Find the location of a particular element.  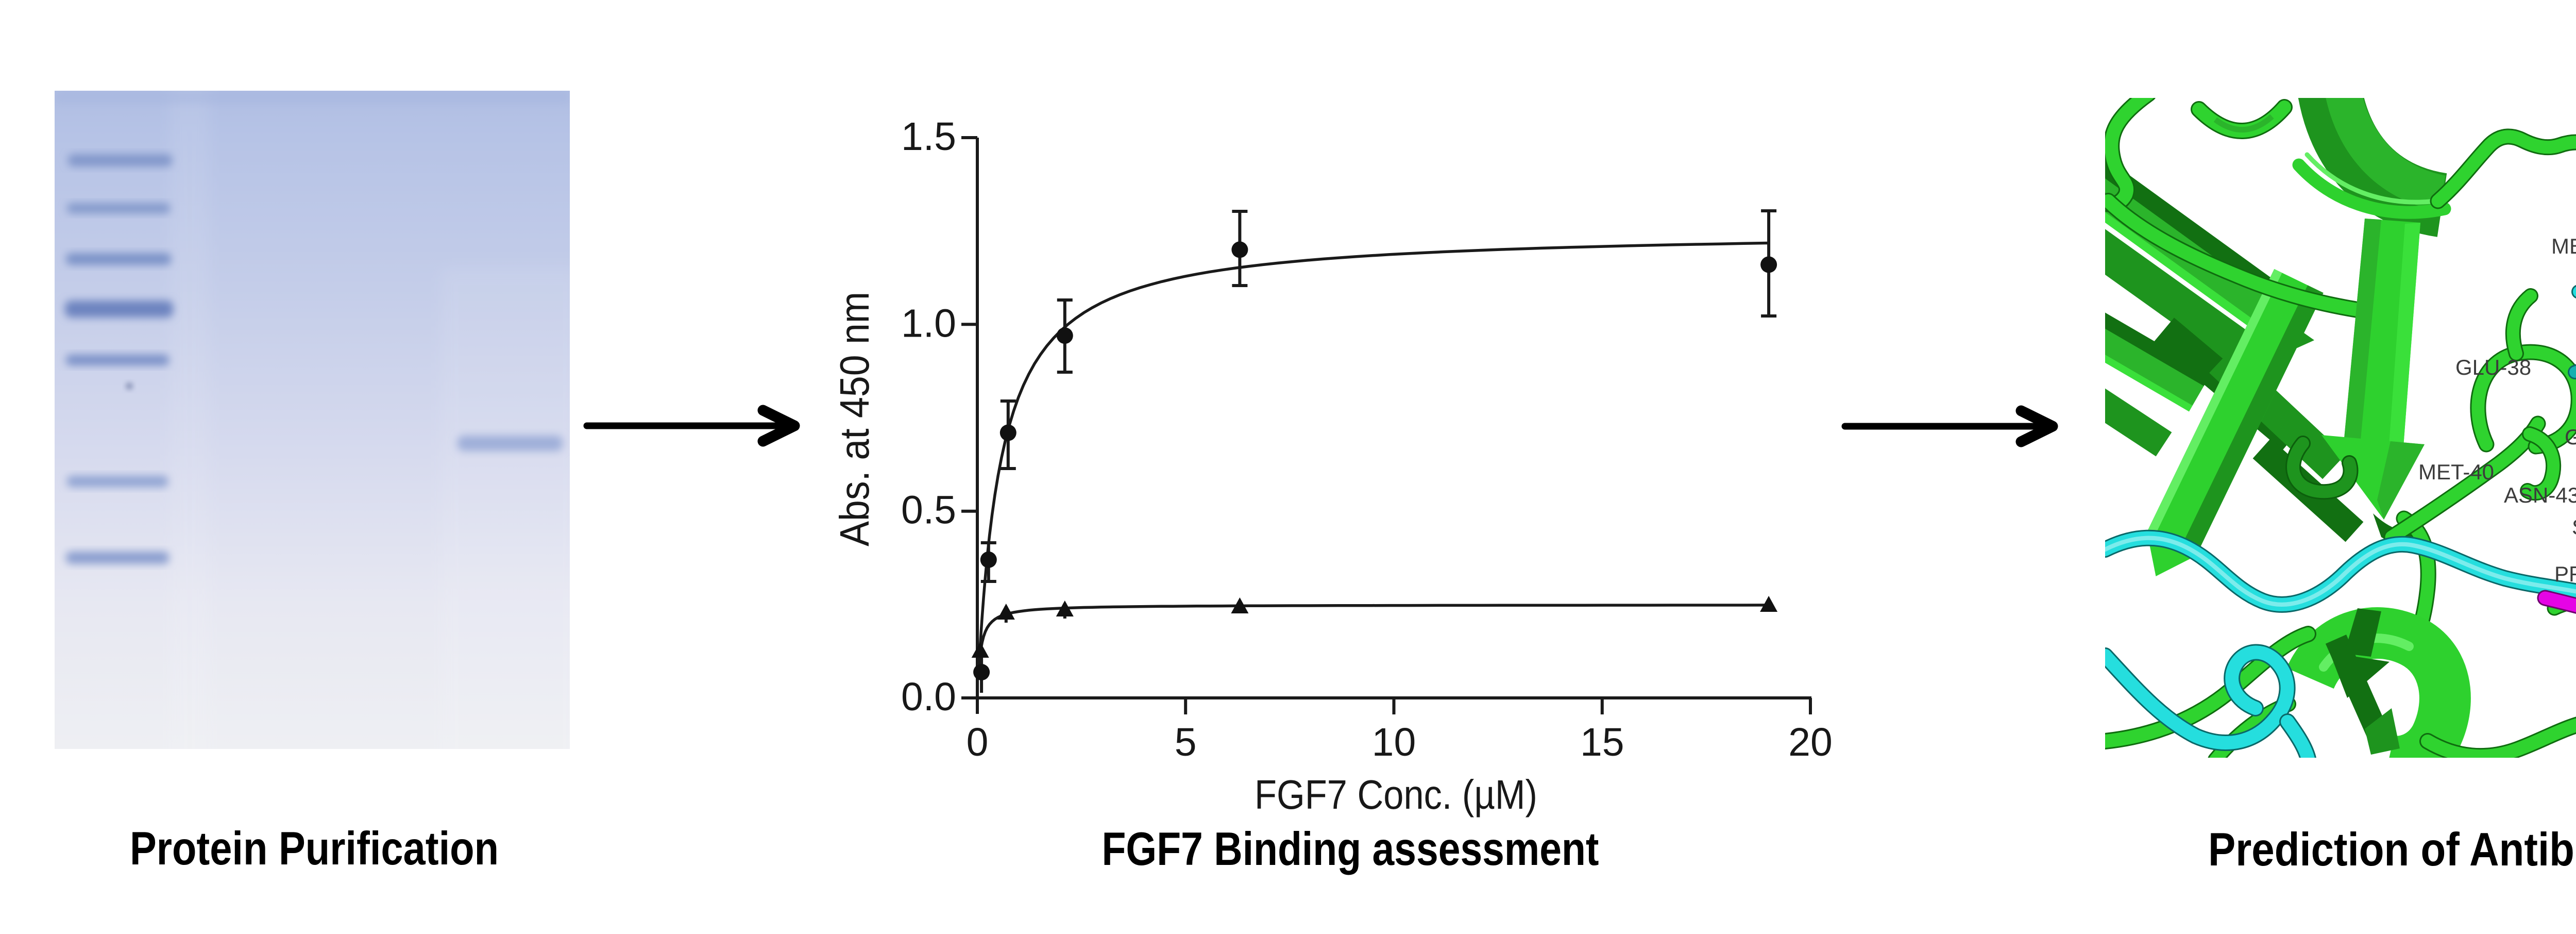

svg-text: 1.0 is located at coordinates (928, 323).